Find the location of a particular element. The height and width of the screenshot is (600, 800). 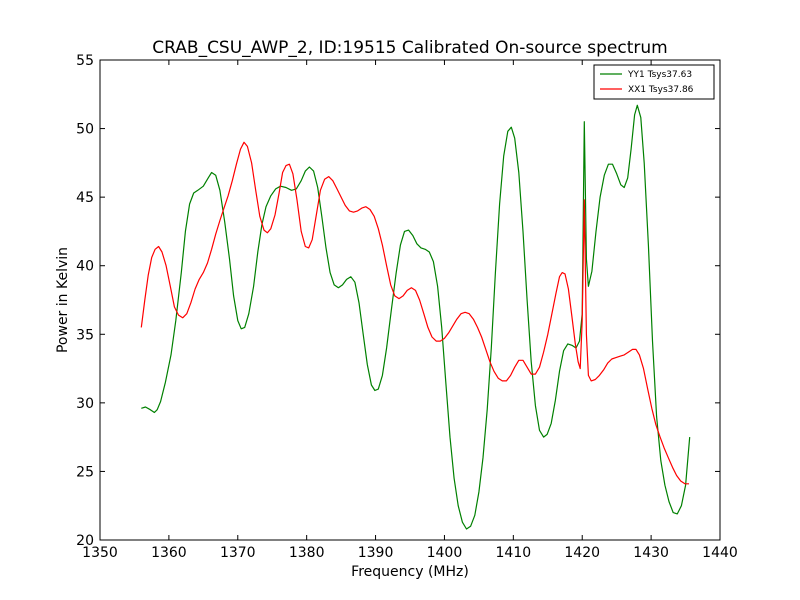

y-tick-labels: 20 25 30 35 40 45 50 55 is located at coordinates (85, 301).